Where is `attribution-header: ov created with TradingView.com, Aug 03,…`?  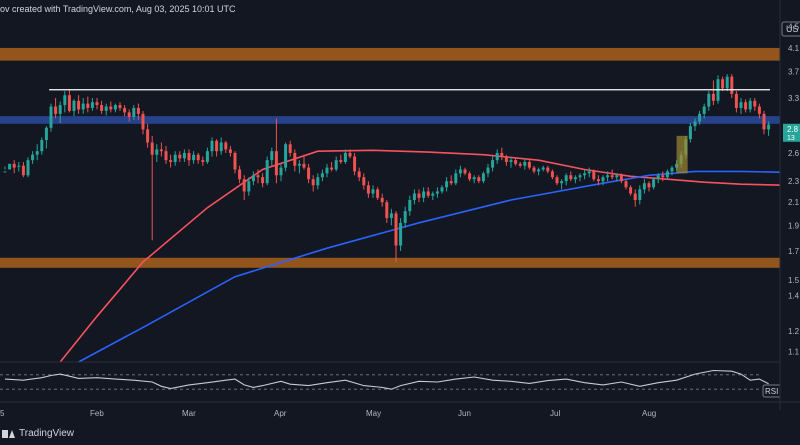
attribution-header: ov created with TradingView.com, Aug 03,… is located at coordinates (118, 9).